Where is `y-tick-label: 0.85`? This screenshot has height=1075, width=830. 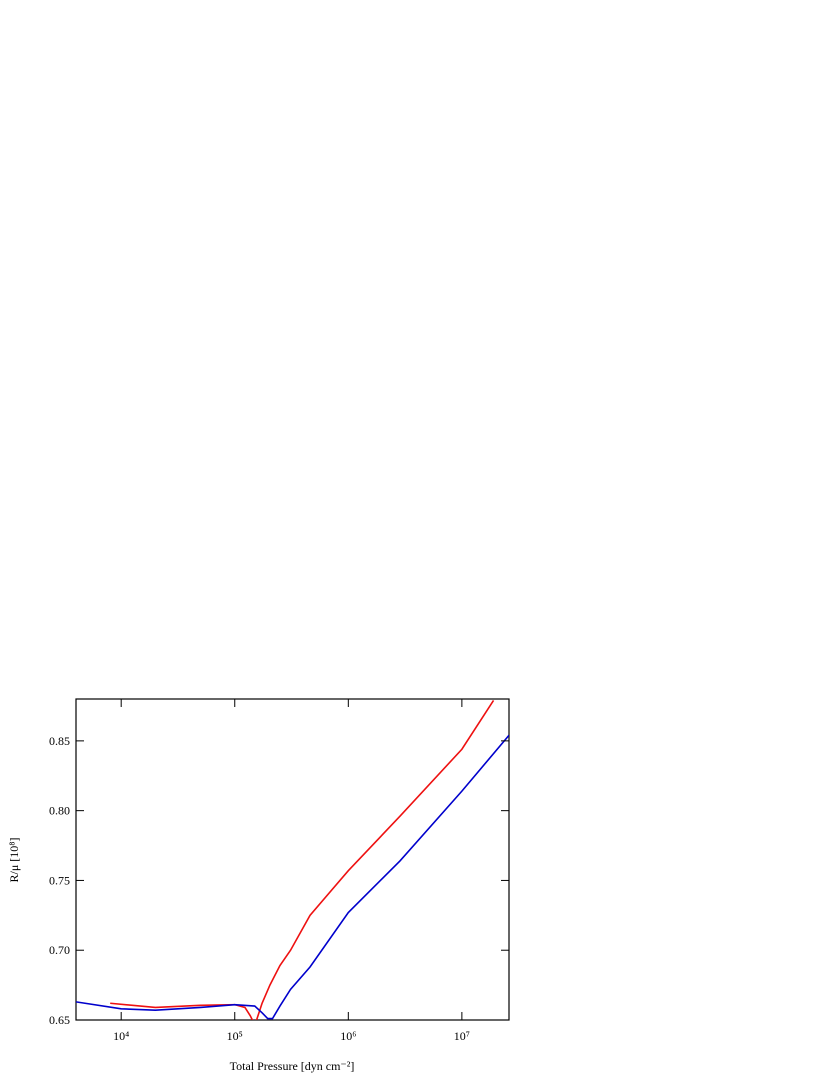
y-tick-label: 0.85 is located at coordinates (59, 741).